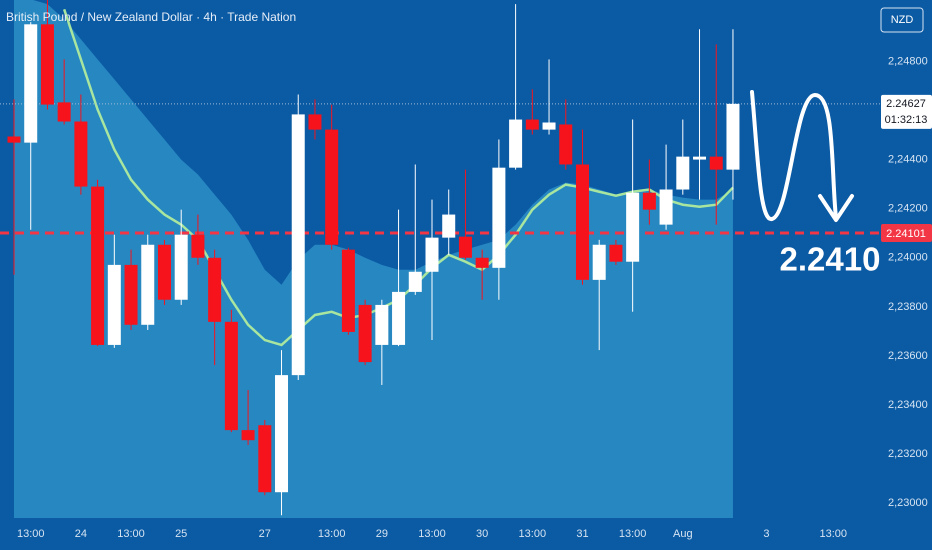 The height and width of the screenshot is (550, 932). Describe the element at coordinates (382, 534) in the screenshot. I see `x-tick-label: 29` at that location.